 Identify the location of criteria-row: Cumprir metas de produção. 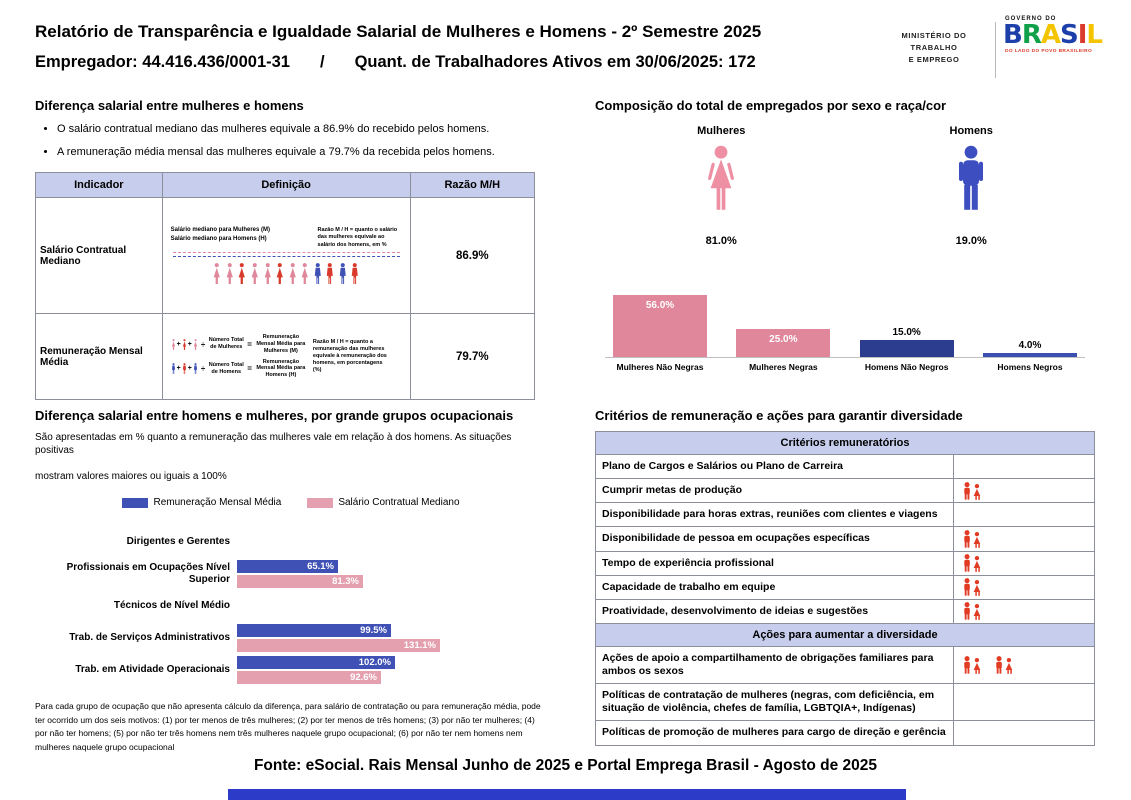
(845, 491).